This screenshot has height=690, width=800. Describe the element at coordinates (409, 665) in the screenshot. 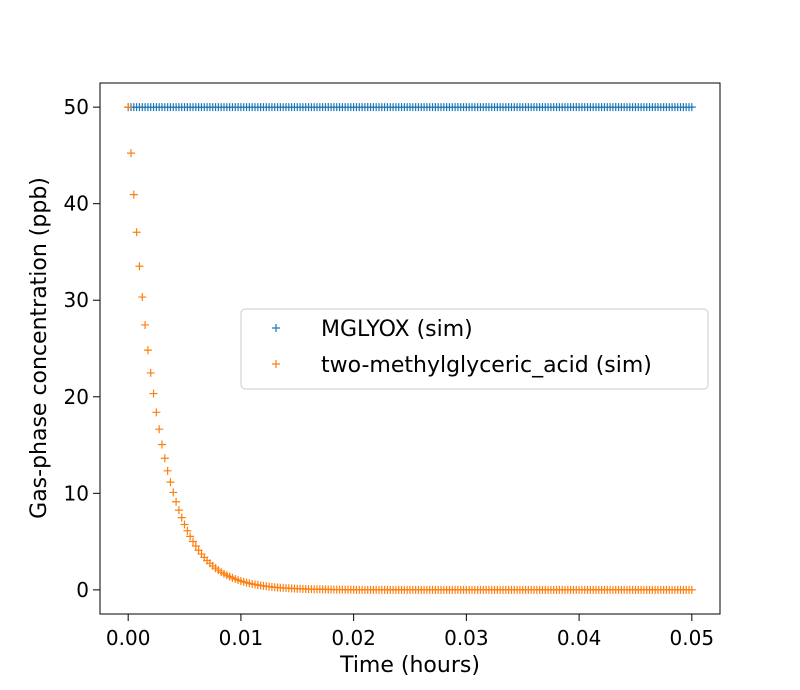

I see `x-axis-title: Time (hours)` at that location.